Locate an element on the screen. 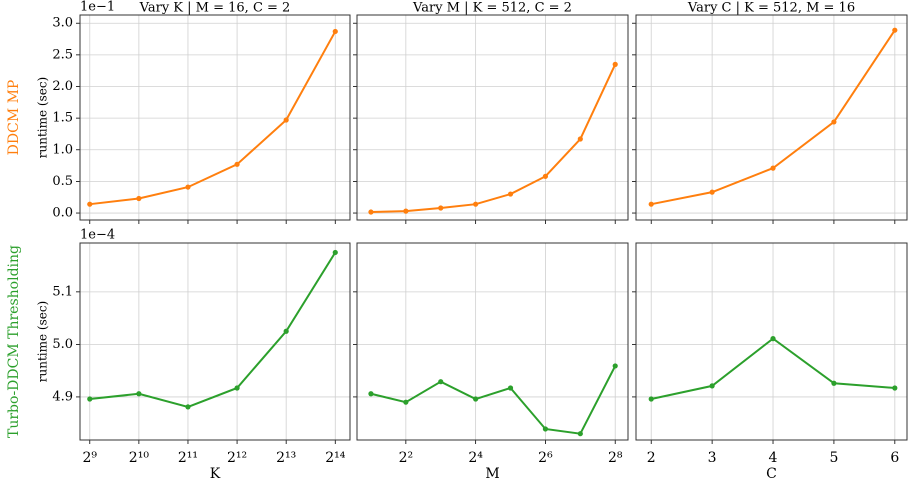 This screenshot has height=485, width=913. y-tick-label: 5.0 is located at coordinates (62, 344).